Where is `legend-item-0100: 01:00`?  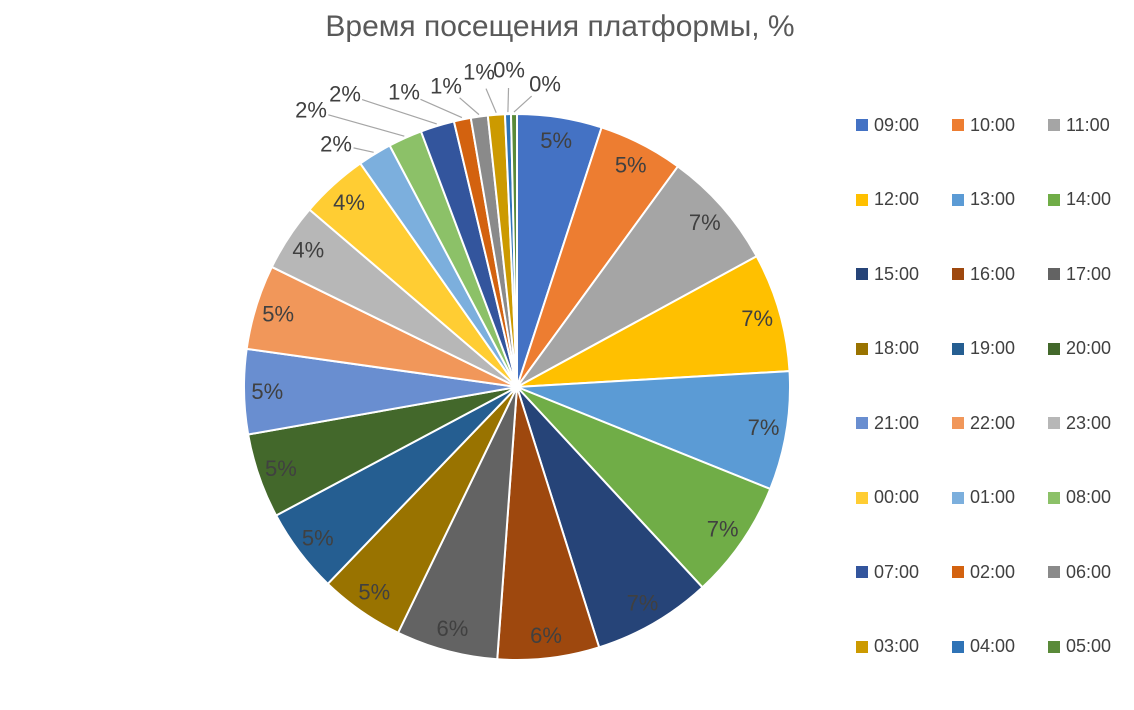
legend-item-0100: 01:00 is located at coordinates (1000, 498).